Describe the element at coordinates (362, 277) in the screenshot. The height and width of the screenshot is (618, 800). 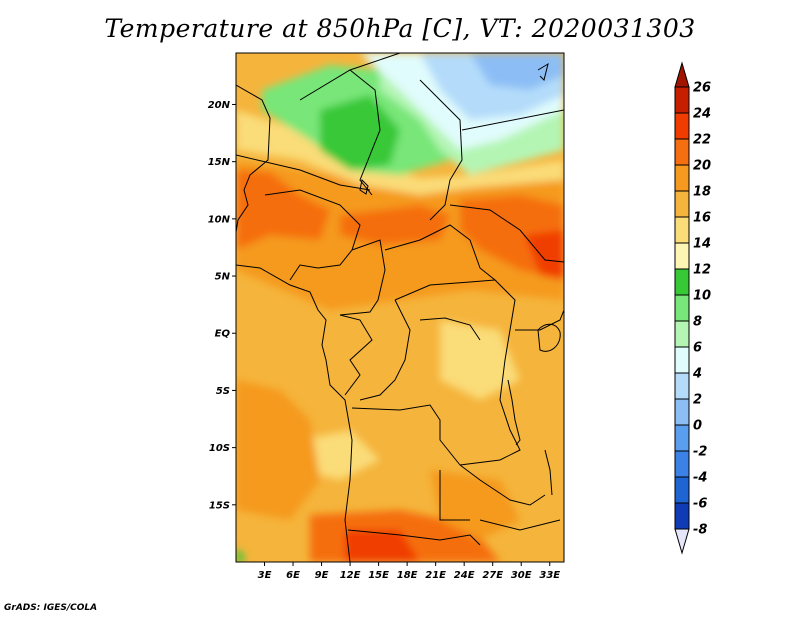
I see `border-cameroon` at that location.